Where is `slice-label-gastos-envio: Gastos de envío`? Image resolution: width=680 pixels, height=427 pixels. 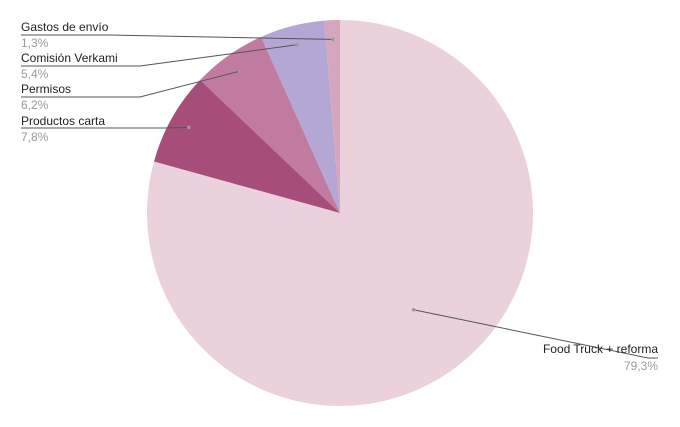
slice-label-gastos-envio: Gastos de envío is located at coordinates (65, 27).